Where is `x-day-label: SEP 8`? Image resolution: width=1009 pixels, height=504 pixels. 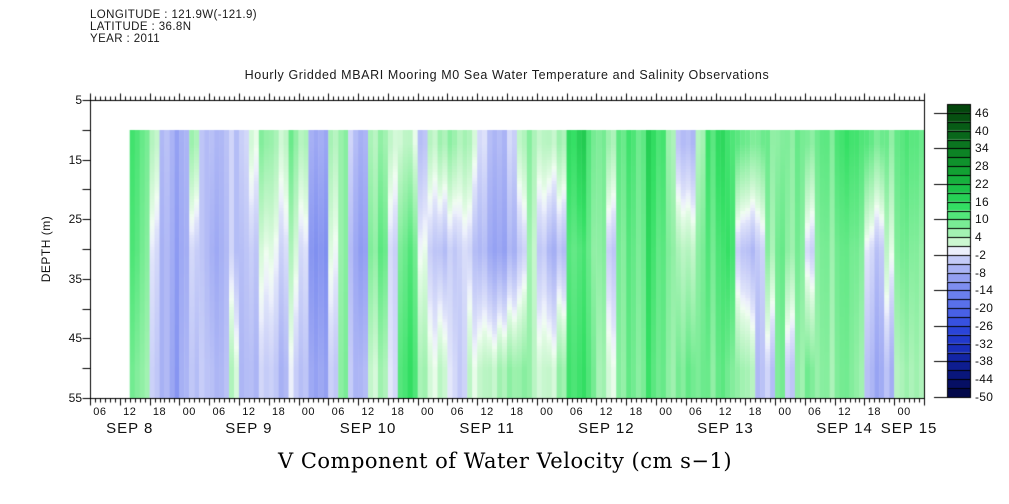 x-day-label: SEP 8 is located at coordinates (130, 428).